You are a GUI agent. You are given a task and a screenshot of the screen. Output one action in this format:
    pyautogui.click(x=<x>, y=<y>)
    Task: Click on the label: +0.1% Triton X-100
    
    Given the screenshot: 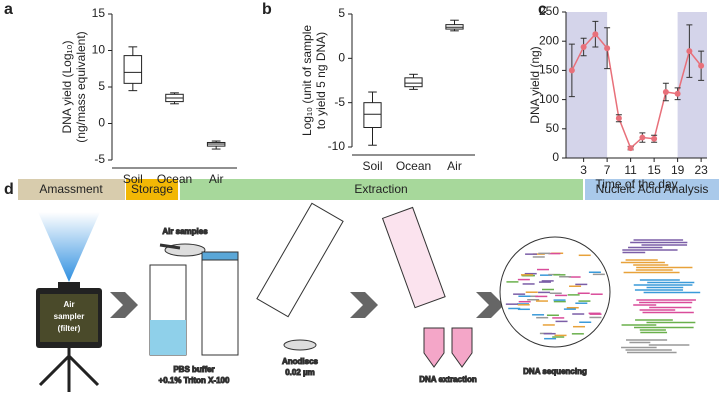 What is the action you would take?
    pyautogui.click(x=194, y=380)
    